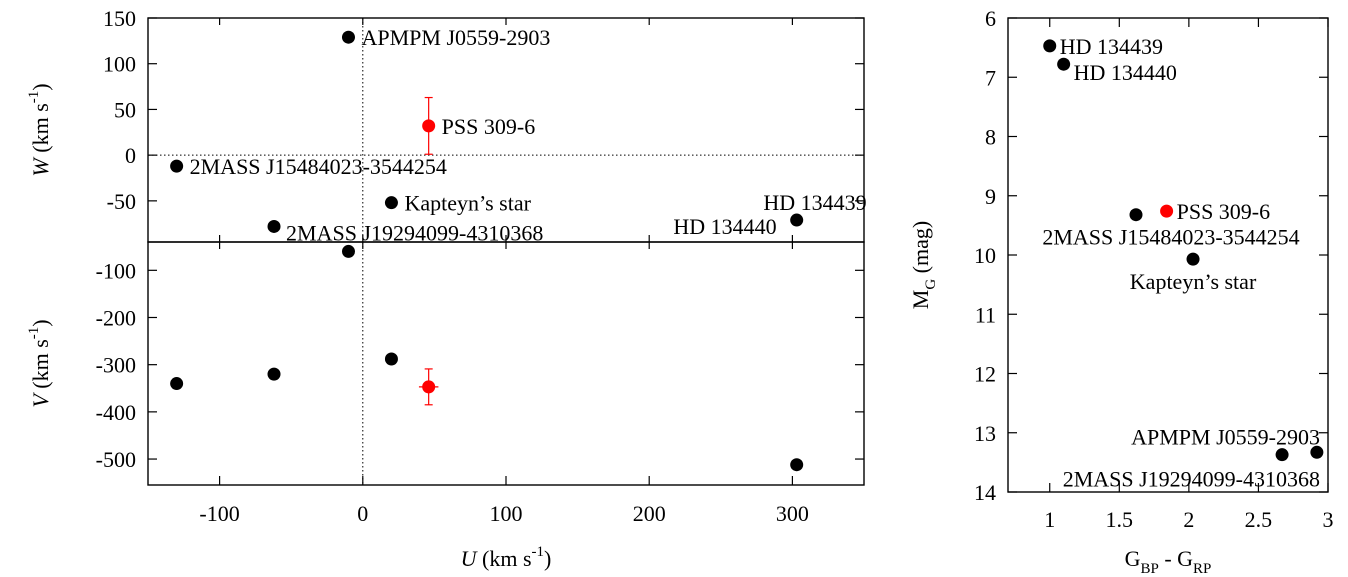 The image size is (1348, 577). What do you see at coordinates (362, 513) in the screenshot?
I see `uv-xtick-label-1: 0` at bounding box center [362, 513].